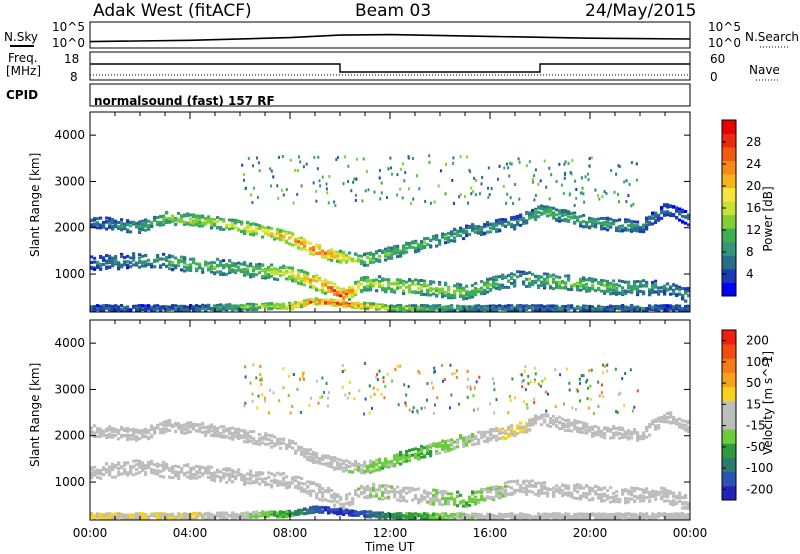 The height and width of the screenshot is (554, 800). Describe the element at coordinates (759, 468) in the screenshot. I see `velocity-colorbar-tick-label: -100` at that location.